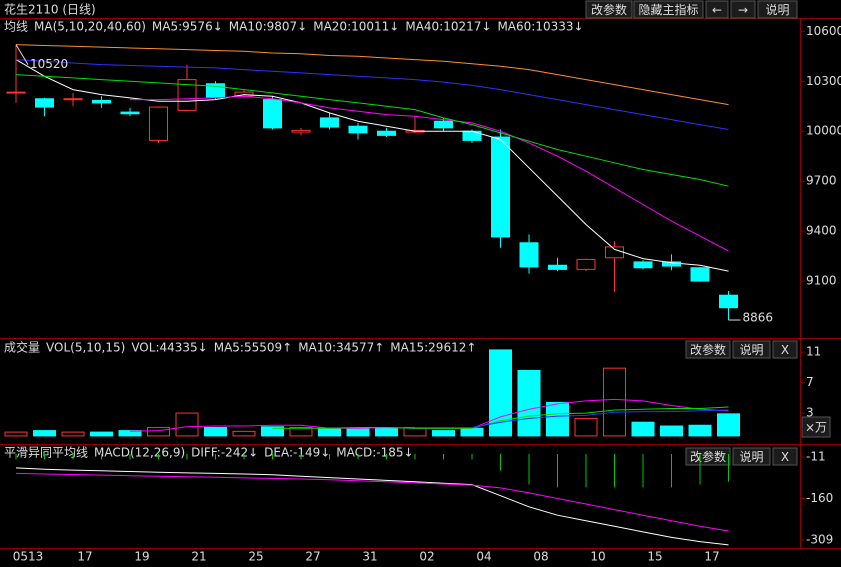 The height and width of the screenshot is (567, 841). Describe the element at coordinates (654, 557) in the screenshot. I see `x-tick-label: 15` at that location.